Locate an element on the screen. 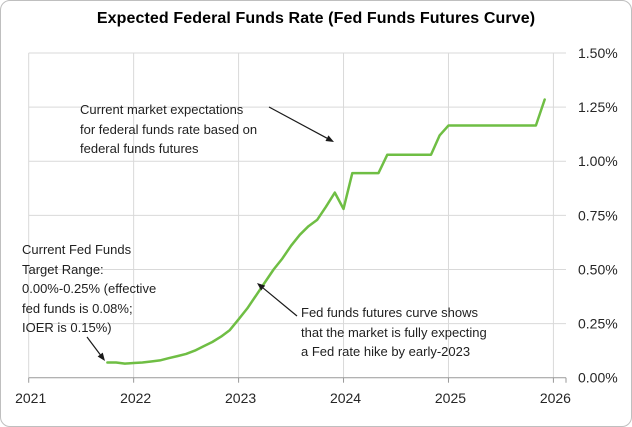 The image size is (632, 427). annotation-line: federal funds futures is located at coordinates (139, 148).